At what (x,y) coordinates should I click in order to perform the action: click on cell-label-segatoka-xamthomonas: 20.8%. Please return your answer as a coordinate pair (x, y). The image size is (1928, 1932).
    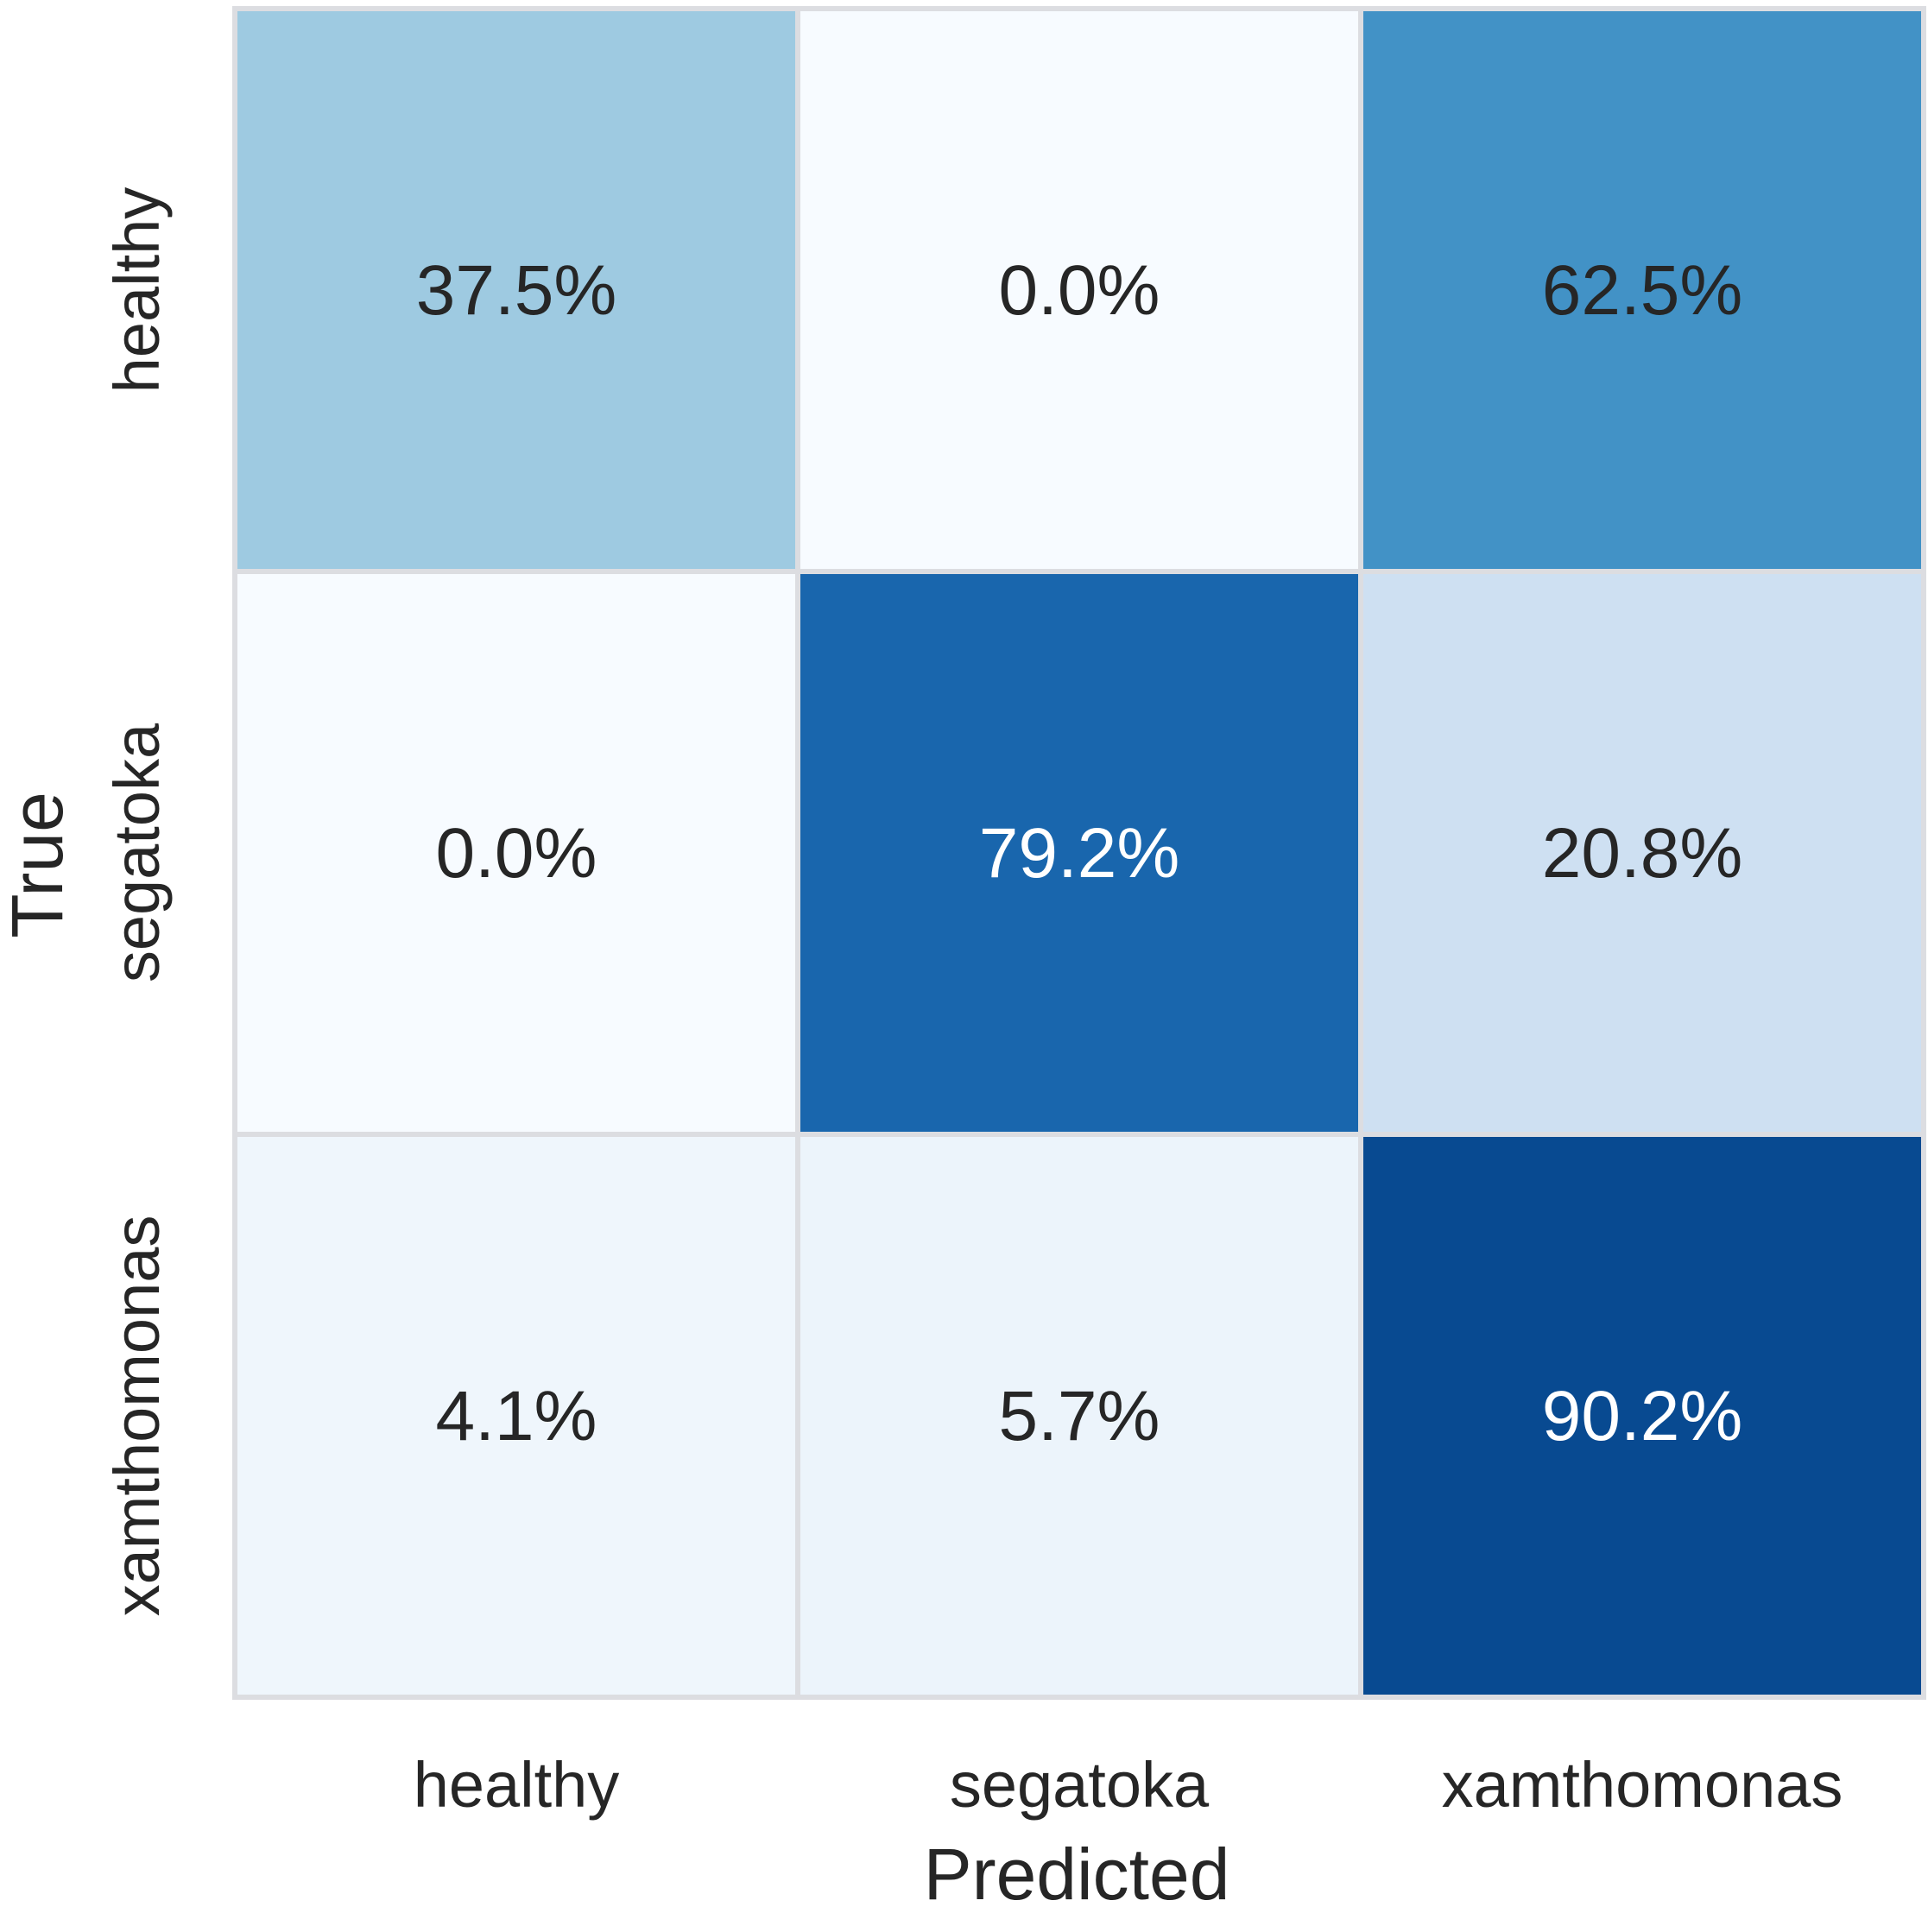
    Looking at the image, I should click on (1642, 853).